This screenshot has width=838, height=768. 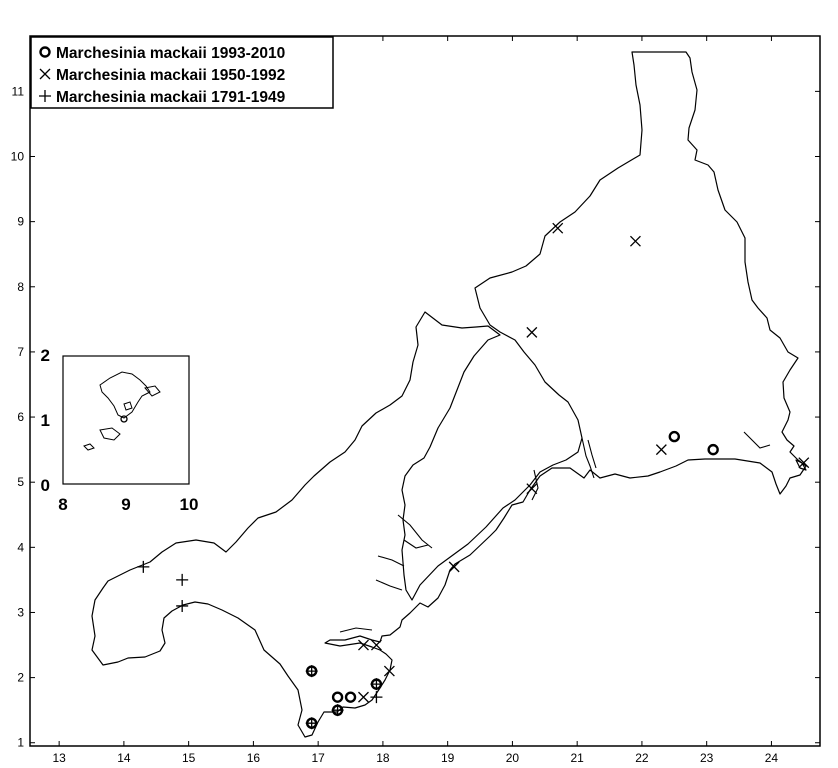 What do you see at coordinates (59, 758) in the screenshot?
I see `x-tick-label: 13` at bounding box center [59, 758].